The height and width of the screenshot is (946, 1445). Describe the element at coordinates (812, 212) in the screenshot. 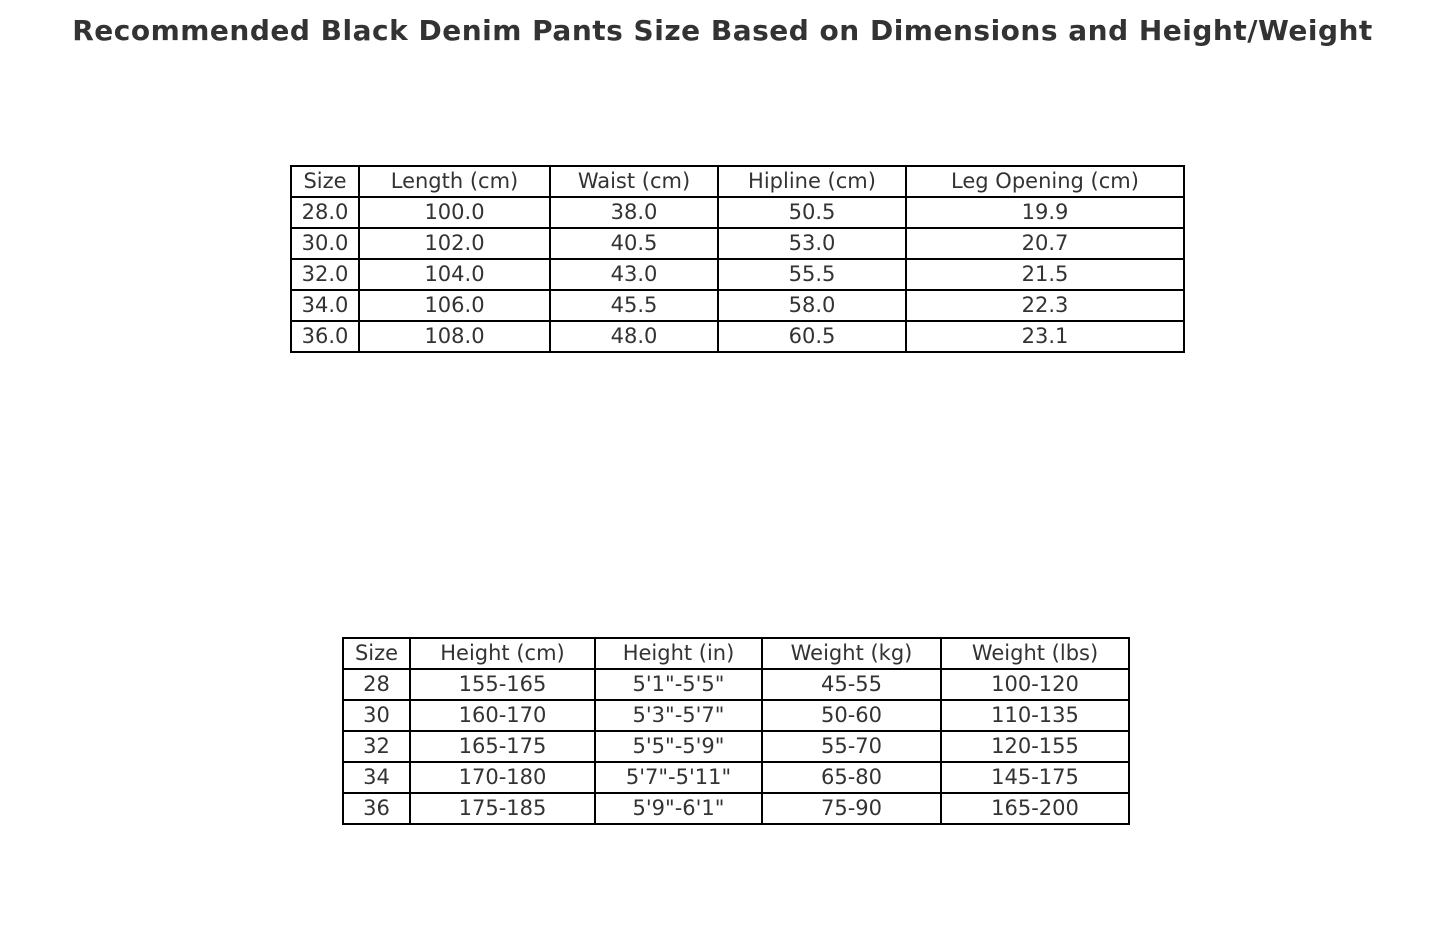

I see `table-cell: 50.5` at that location.